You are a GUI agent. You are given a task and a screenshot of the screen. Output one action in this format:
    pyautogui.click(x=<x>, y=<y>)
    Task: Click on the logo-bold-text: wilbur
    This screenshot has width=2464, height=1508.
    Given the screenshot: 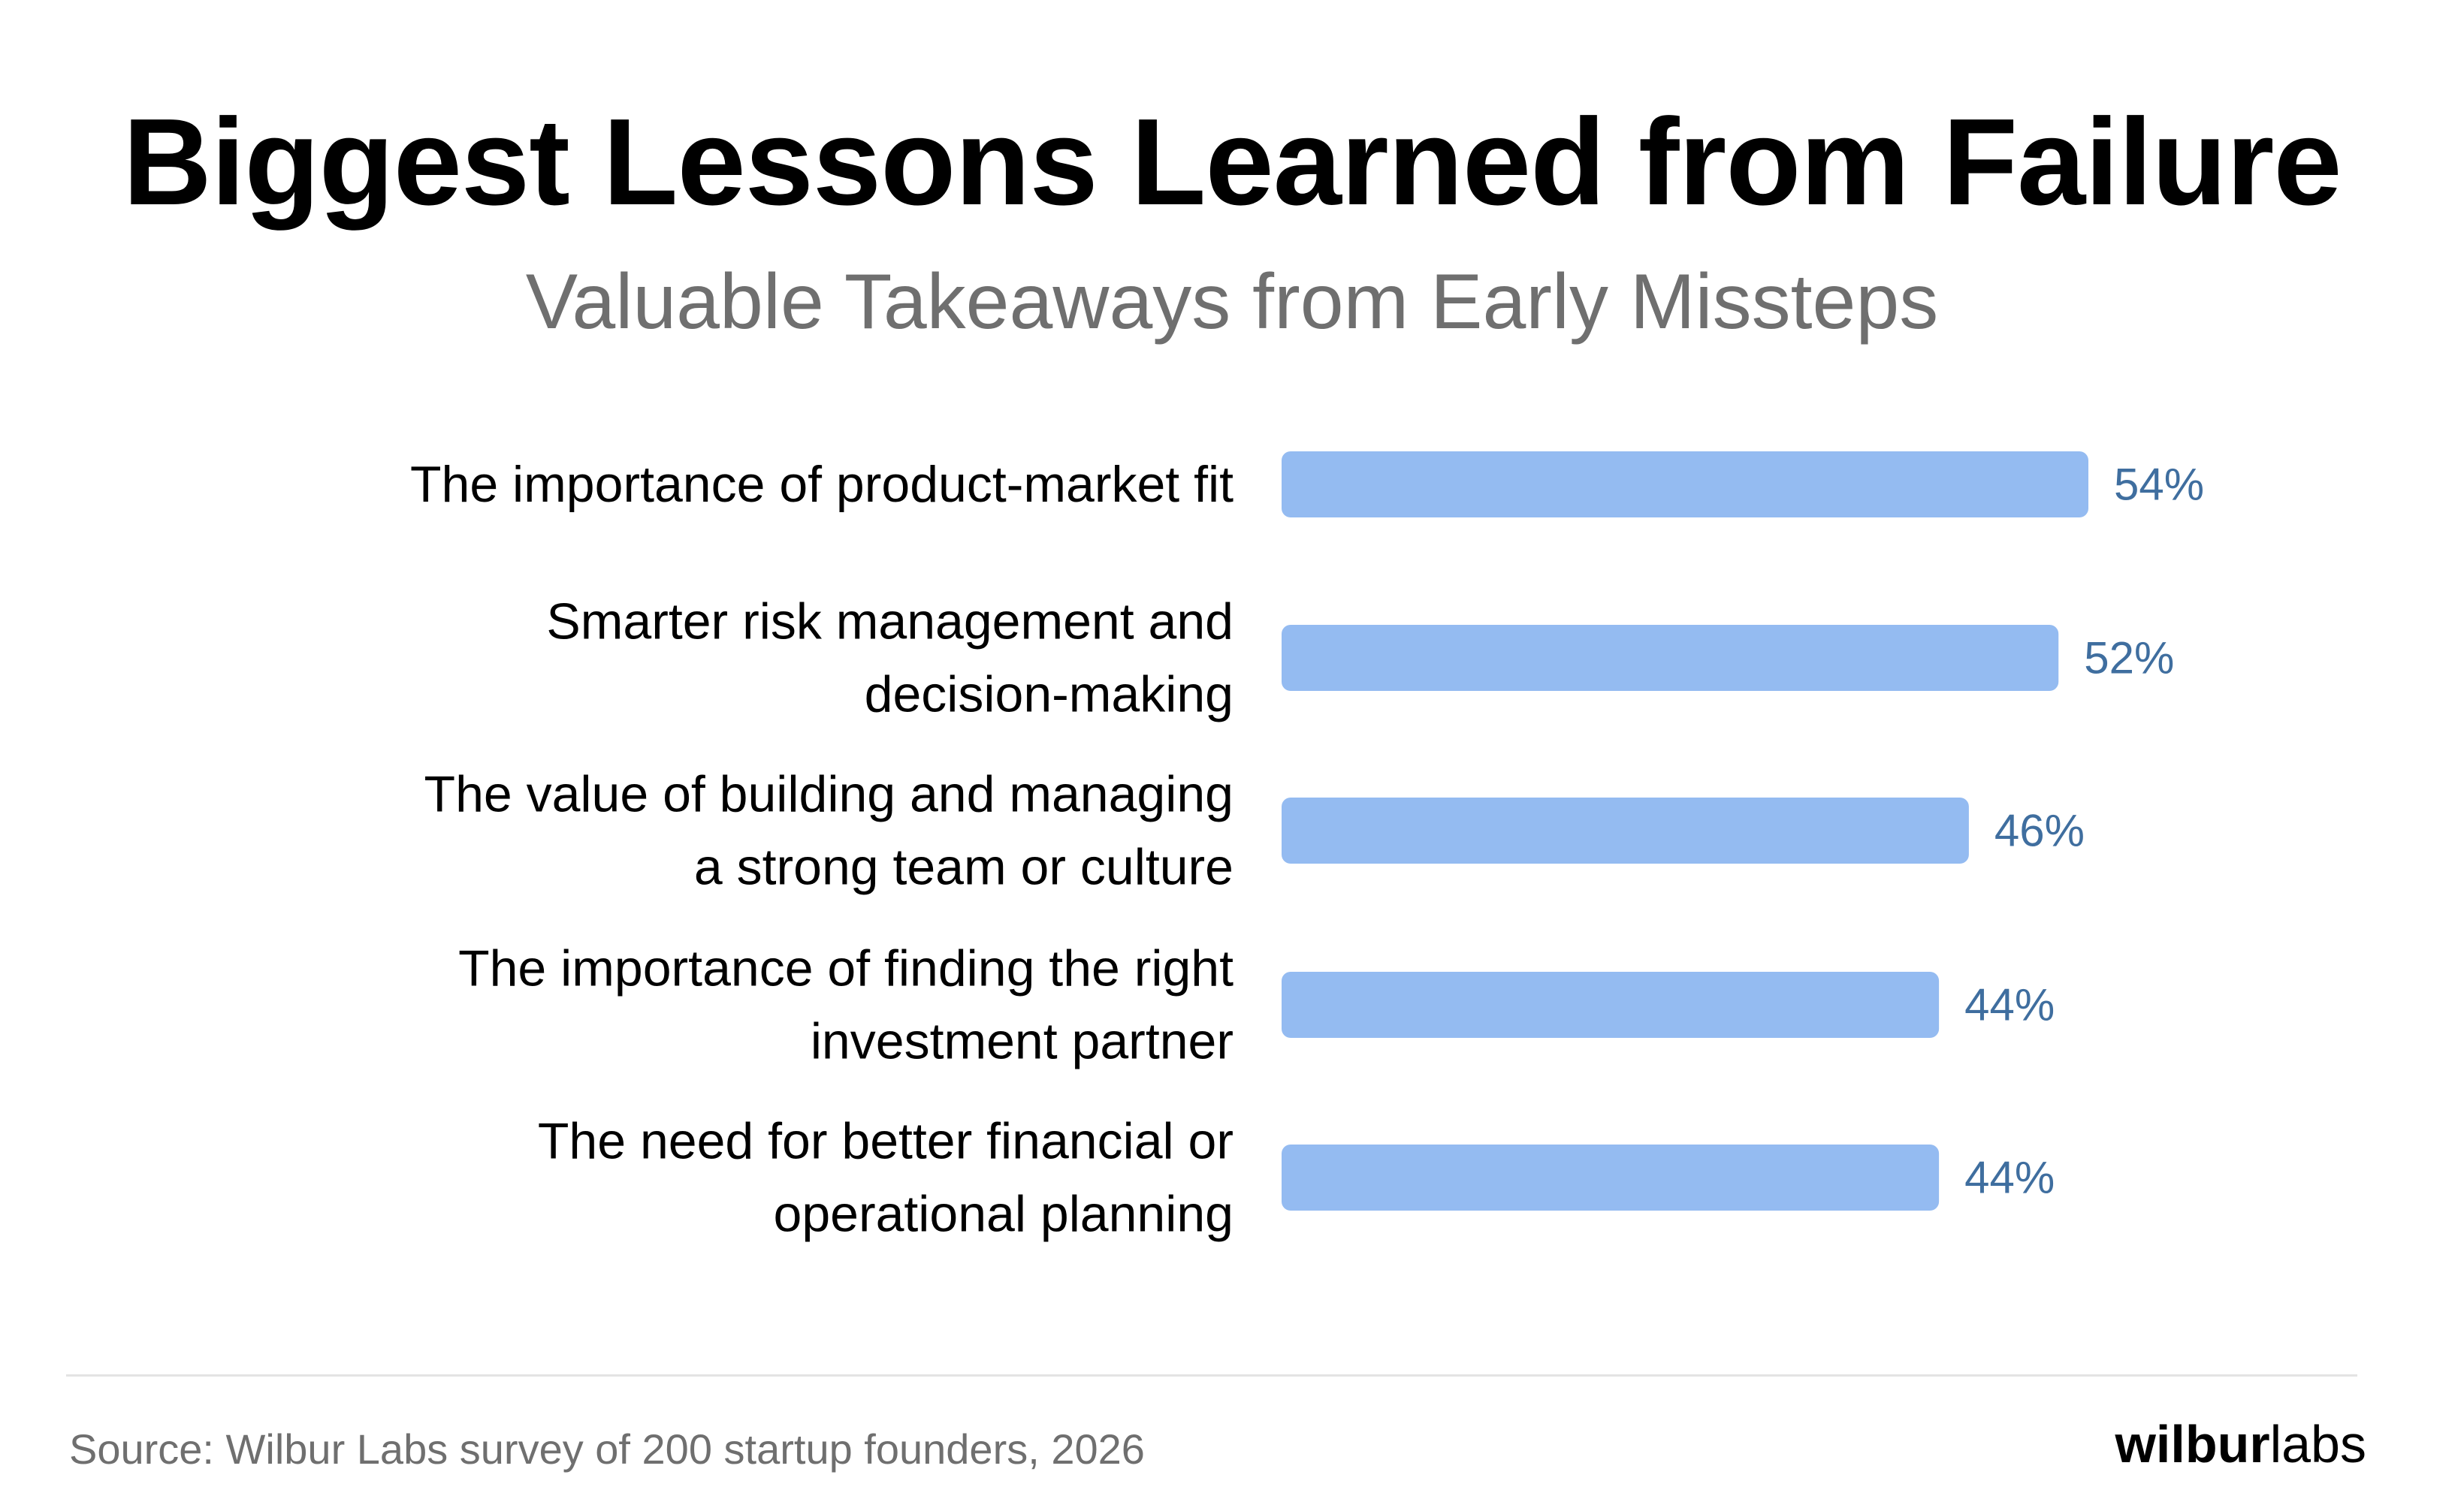 What is the action you would take?
    pyautogui.click(x=2192, y=1444)
    